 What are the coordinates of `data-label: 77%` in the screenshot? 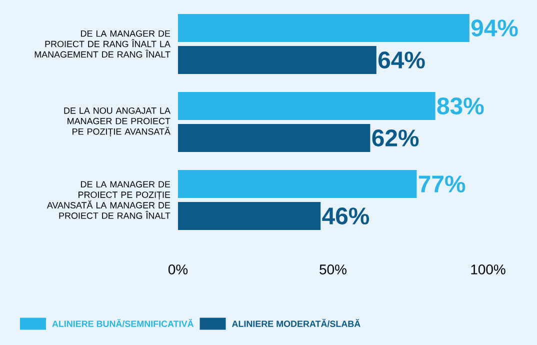 It's located at (442, 184).